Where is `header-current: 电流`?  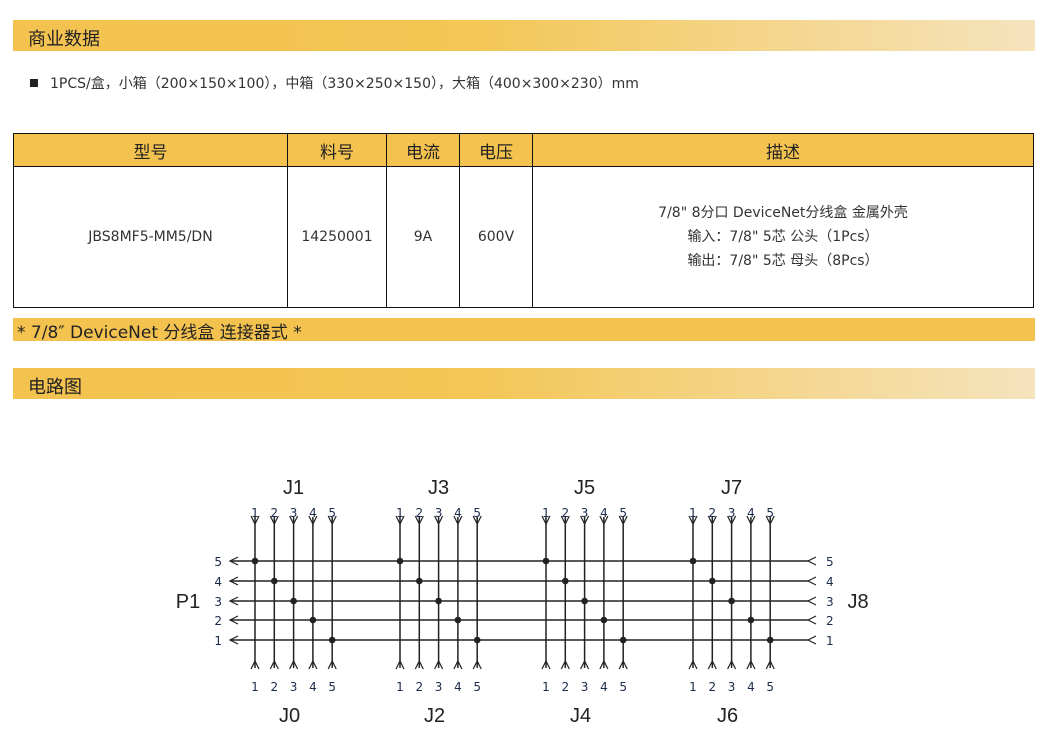 header-current: 电流 is located at coordinates (423, 150).